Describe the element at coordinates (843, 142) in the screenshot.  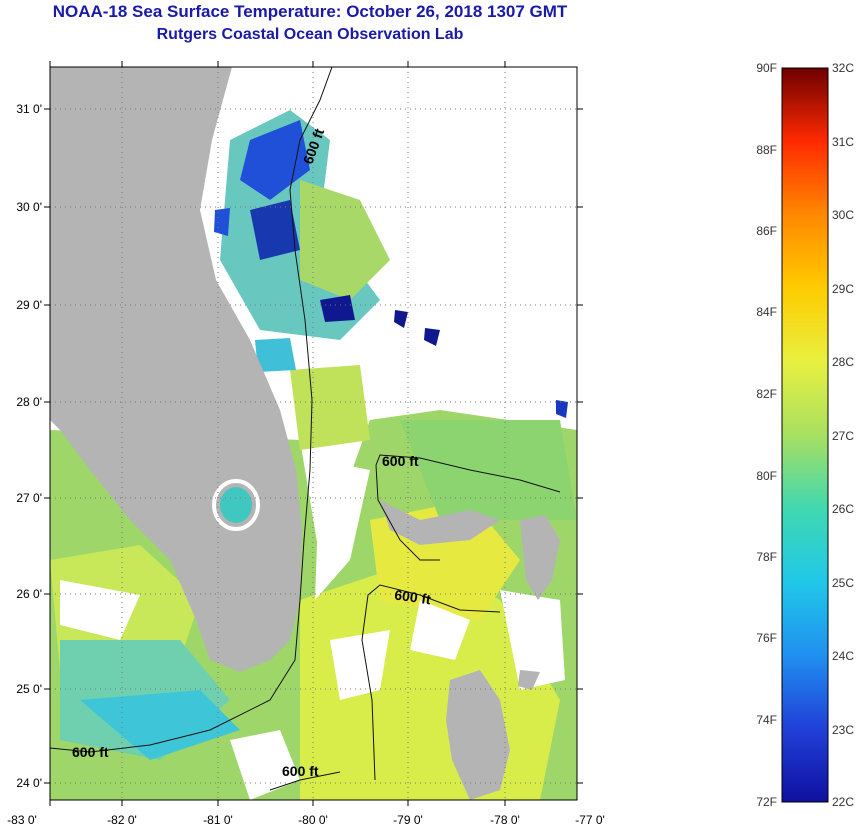
I see `colorbar-c-label: 31C` at that location.